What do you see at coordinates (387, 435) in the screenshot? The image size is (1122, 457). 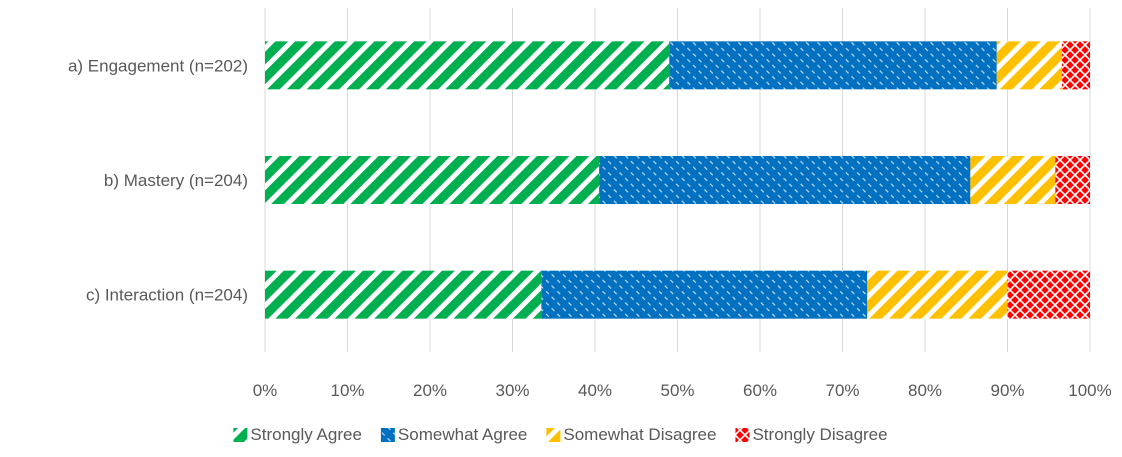 I see `legend-swatch-somewhat-agree` at bounding box center [387, 435].